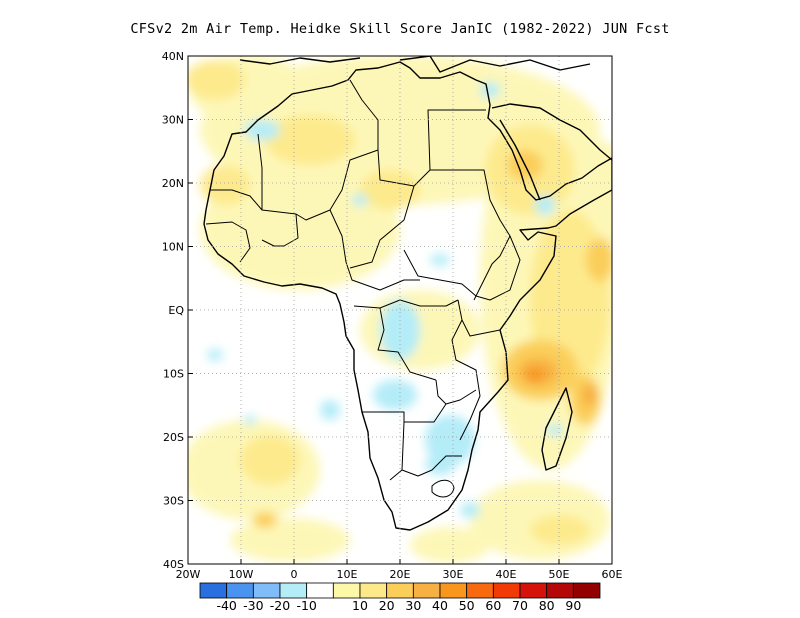  I want to click on colorbar-label: 50, so click(467, 605).